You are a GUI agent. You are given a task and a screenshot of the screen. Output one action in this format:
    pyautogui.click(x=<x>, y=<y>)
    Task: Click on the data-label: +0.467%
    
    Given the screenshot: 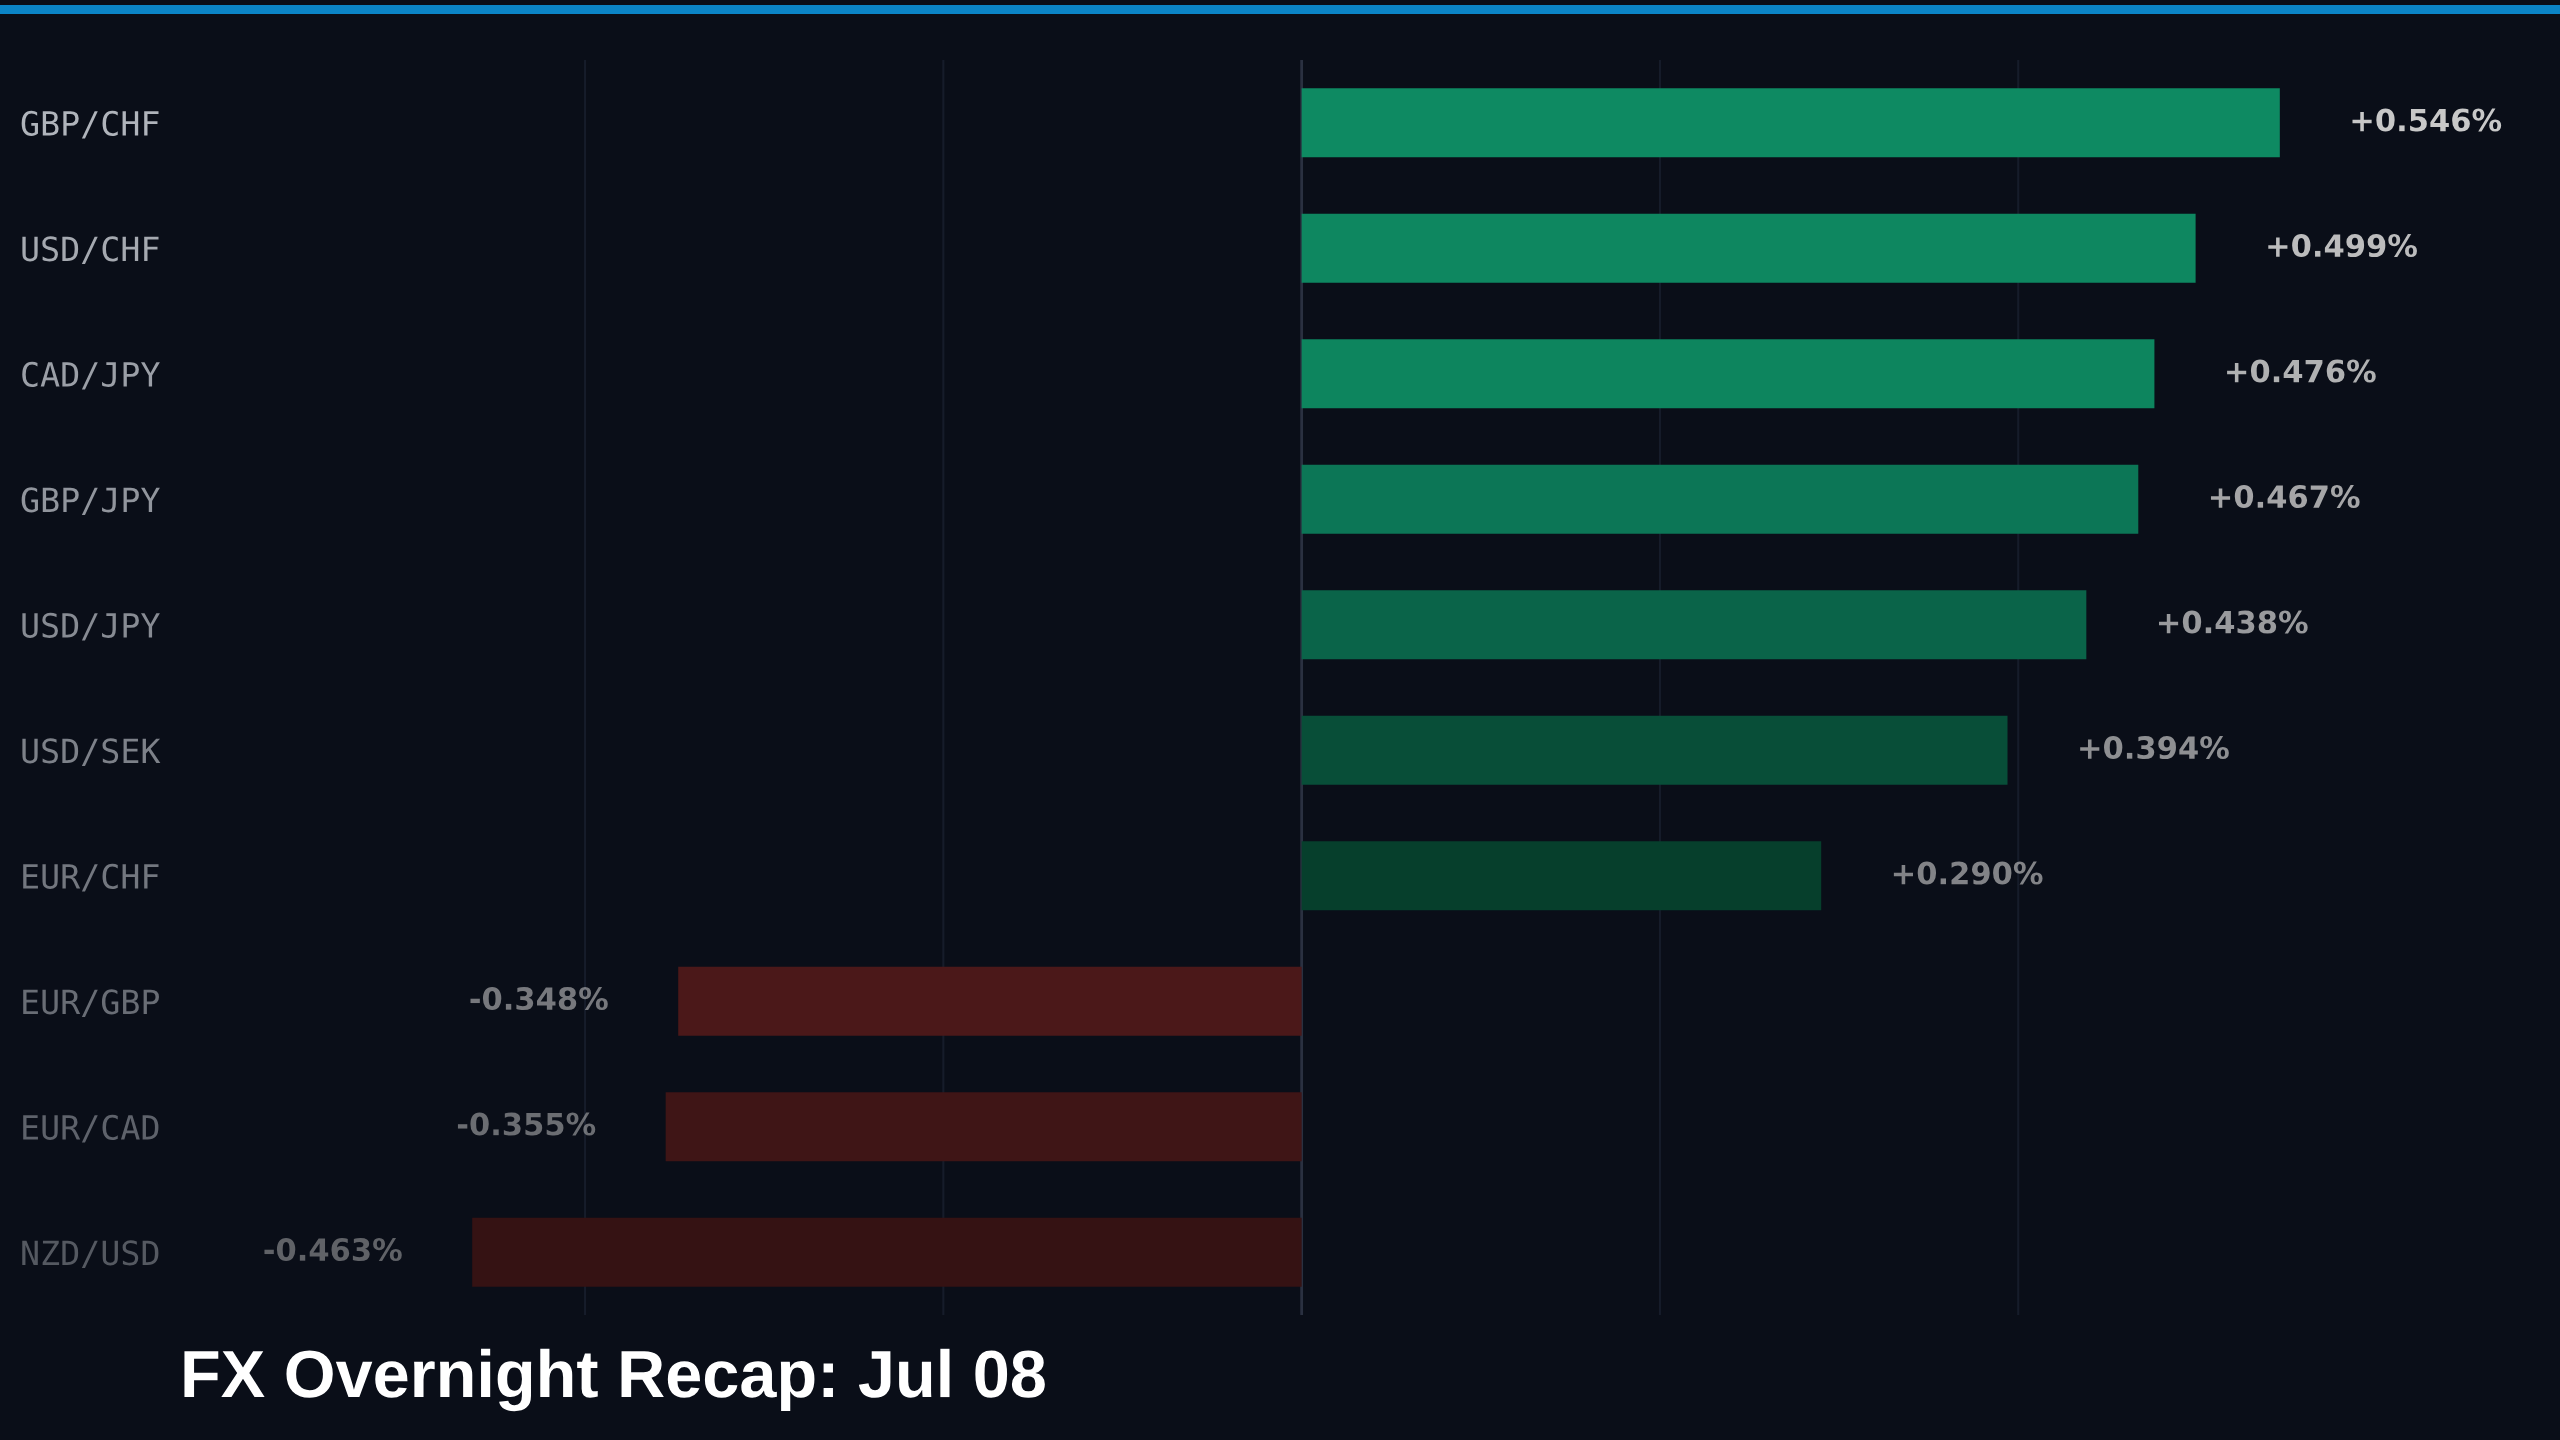 What is the action you would take?
    pyautogui.click(x=2285, y=497)
    